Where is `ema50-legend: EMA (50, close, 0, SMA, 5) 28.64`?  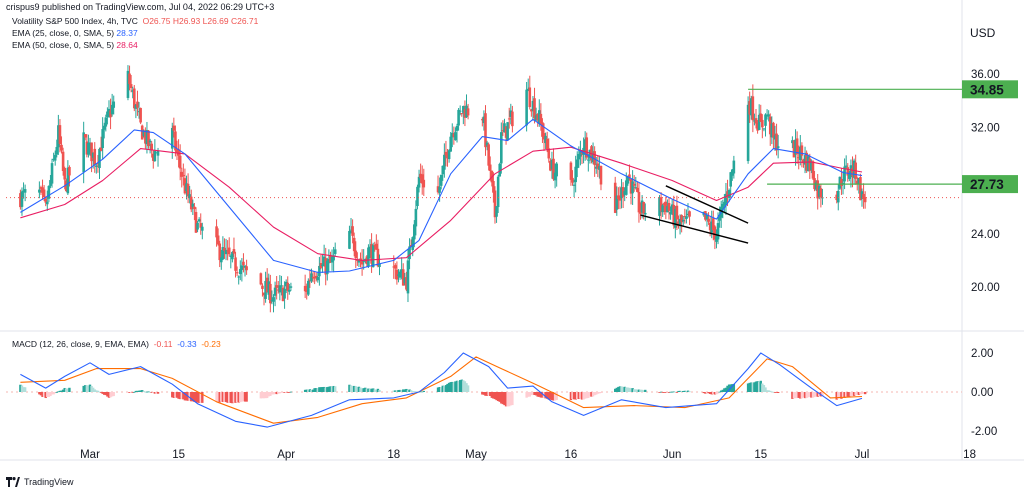 ema50-legend: EMA (50, close, 0, SMA, 5) 28.64 is located at coordinates (75, 45).